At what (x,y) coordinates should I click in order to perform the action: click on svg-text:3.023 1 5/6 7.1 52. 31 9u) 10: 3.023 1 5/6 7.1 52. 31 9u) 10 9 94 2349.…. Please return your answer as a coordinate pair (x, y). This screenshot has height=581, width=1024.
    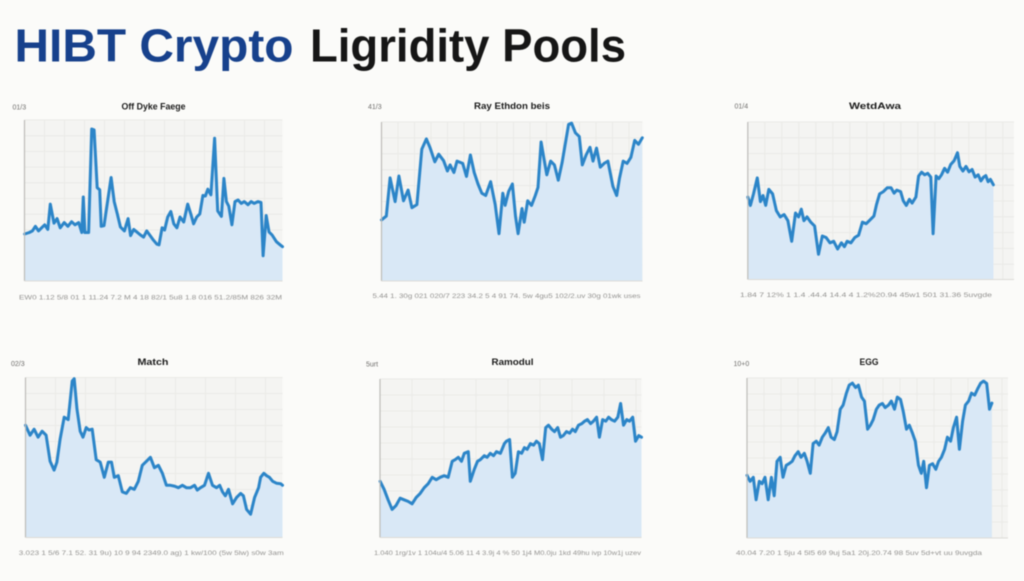
    Looking at the image, I should click on (151, 553).